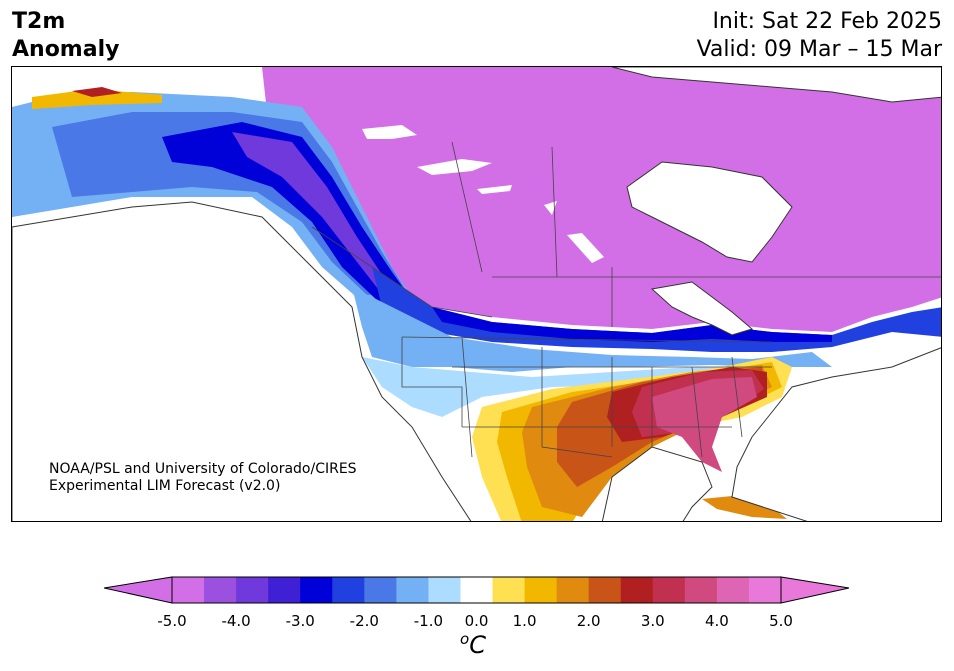 This screenshot has width=954, height=671. Describe the element at coordinates (776, 85) in the screenshot. I see `arctic-water` at that location.